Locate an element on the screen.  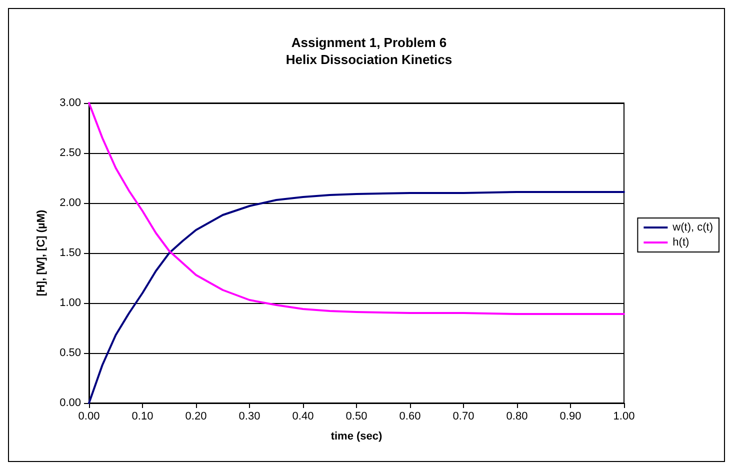
y-axis-title: [H], [W], [C] (µM) is located at coordinates (42, 252).